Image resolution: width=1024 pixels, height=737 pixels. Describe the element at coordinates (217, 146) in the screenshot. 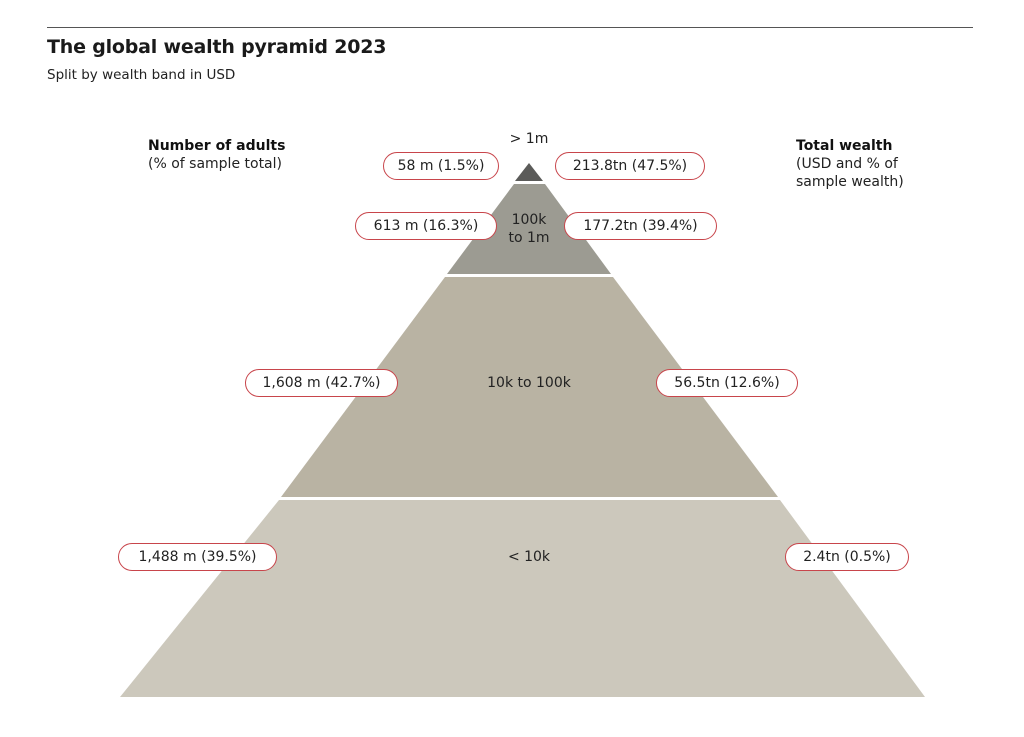

I see `left-heading-title: Number of adults` at that location.